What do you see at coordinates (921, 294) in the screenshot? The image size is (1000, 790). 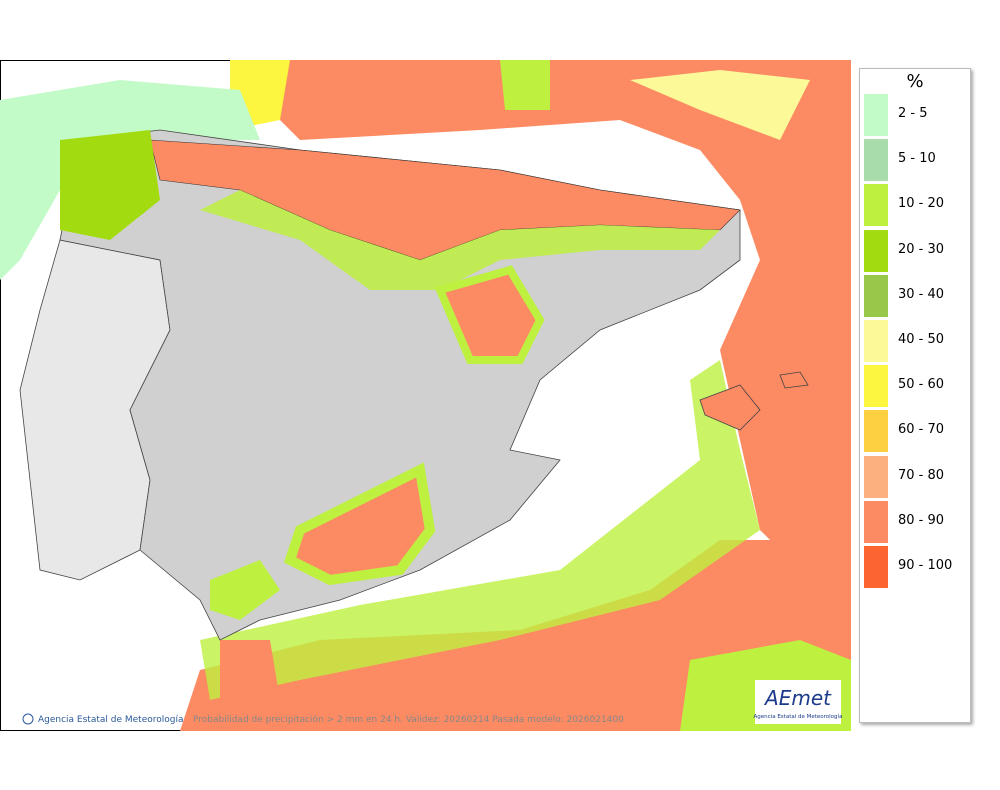 I see `legend-label: 30 - 40` at bounding box center [921, 294].